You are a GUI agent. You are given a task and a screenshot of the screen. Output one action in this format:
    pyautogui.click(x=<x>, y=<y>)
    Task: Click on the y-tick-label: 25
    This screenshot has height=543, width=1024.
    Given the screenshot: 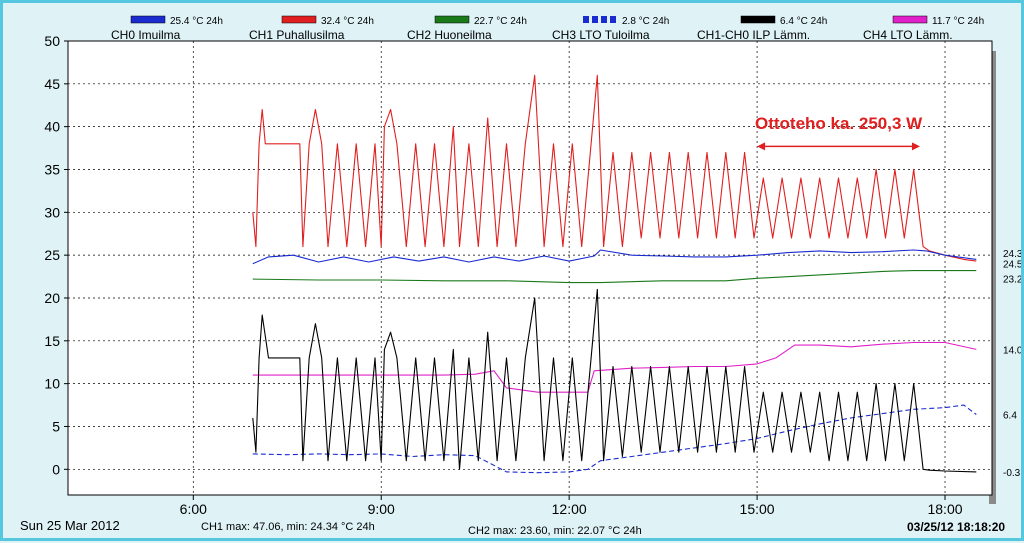 What is the action you would take?
    pyautogui.click(x=52, y=255)
    